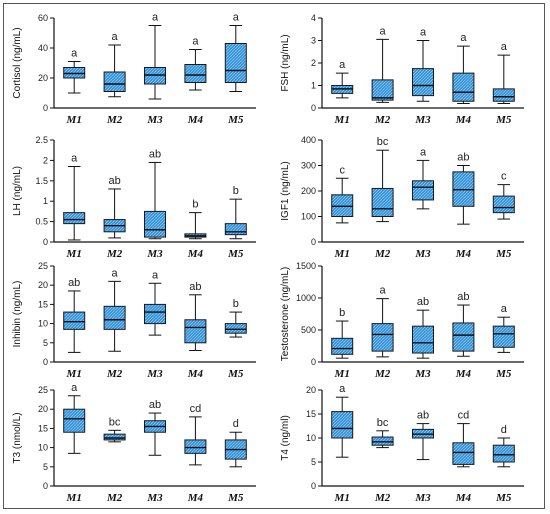 The image size is (550, 514). What do you see at coordinates (285, 314) in the screenshot?
I see `y-axis-label: Testosterone (ng/mL)` at bounding box center [285, 314].